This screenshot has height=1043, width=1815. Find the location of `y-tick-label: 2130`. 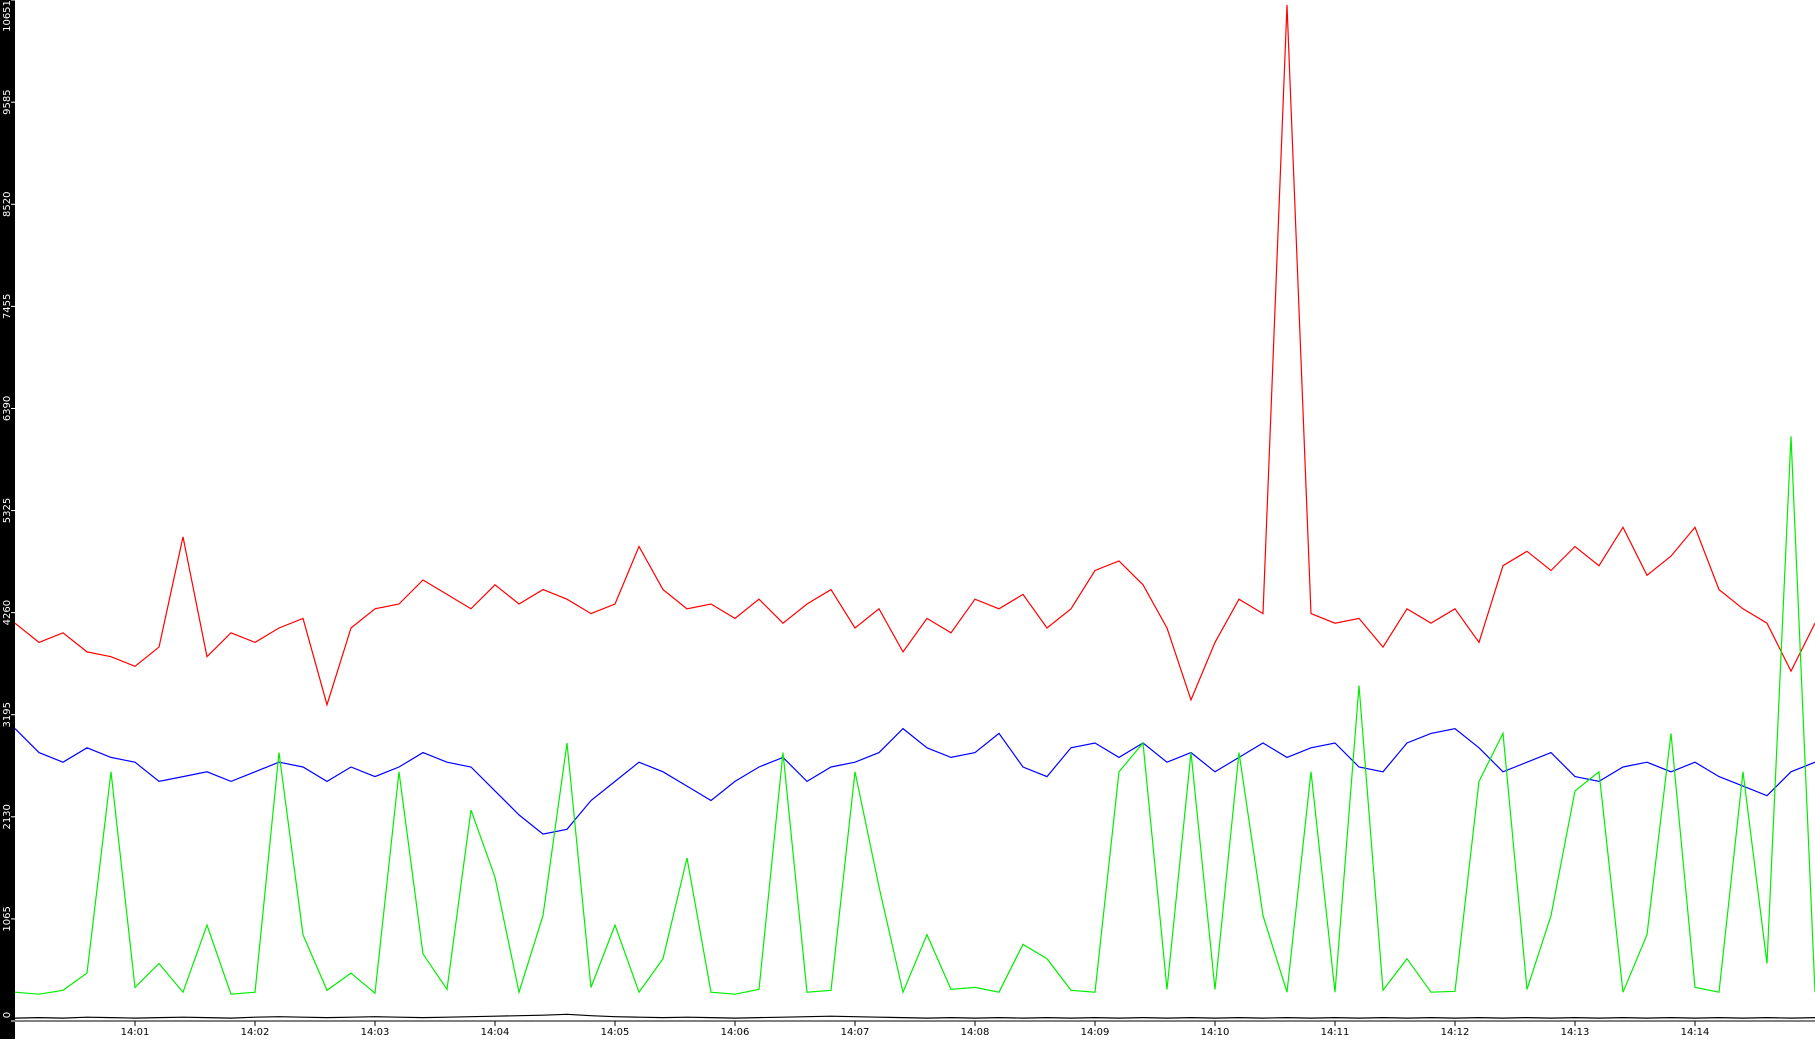

y-tick-label: 2130 is located at coordinates (7, 816).